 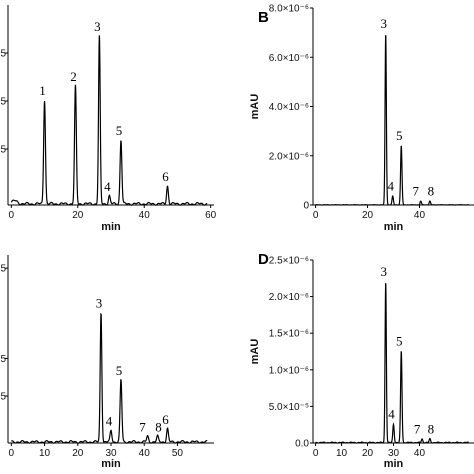 I want to click on y-tick-label: 8.0×10⁻⁶, so click(x=289, y=9).